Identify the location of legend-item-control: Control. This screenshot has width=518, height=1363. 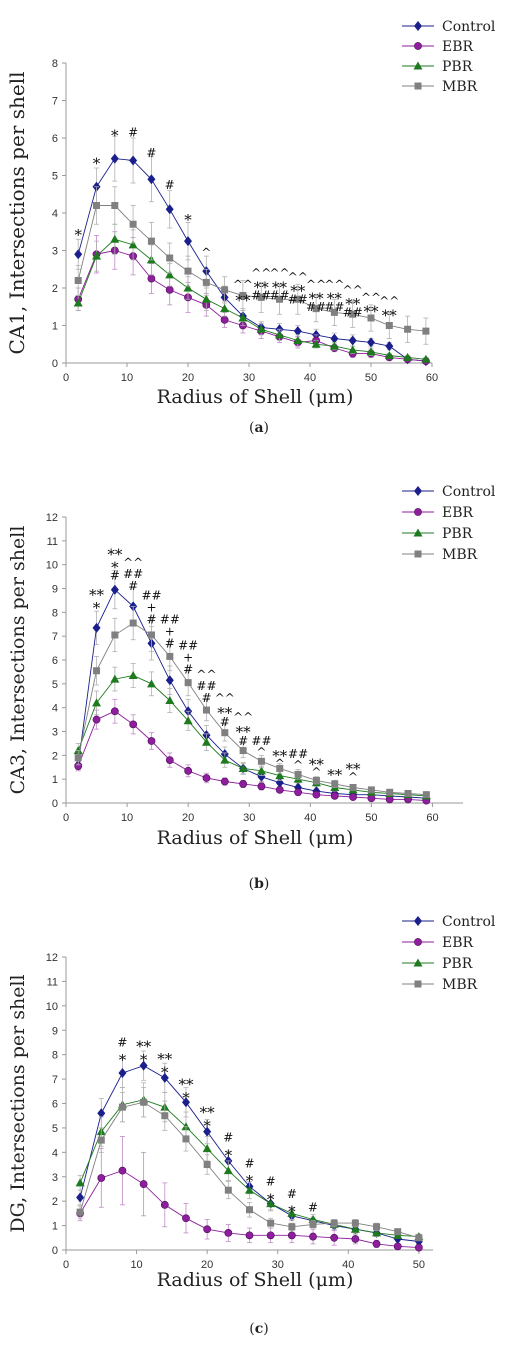
(449, 27).